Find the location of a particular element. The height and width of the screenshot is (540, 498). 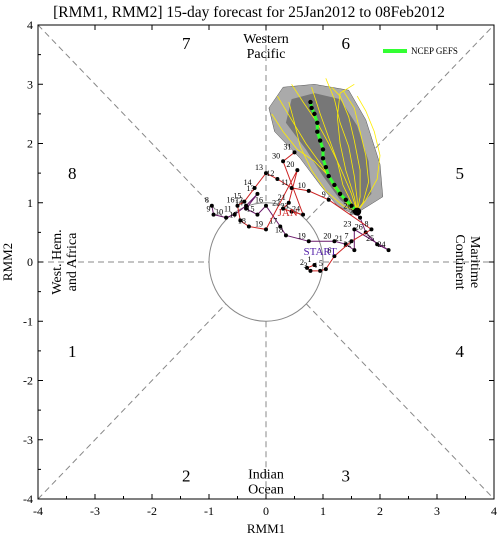

unit-circle is located at coordinates (266, 262).